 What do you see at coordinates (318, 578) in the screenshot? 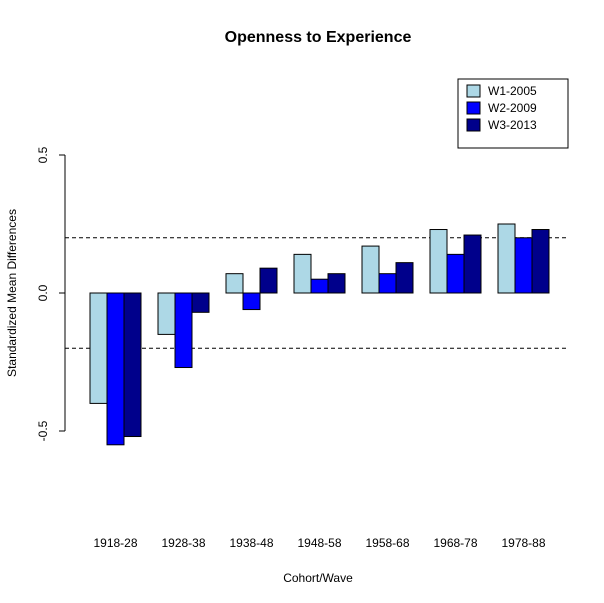
I see `x-axis-label: Cohort/Wave` at bounding box center [318, 578].